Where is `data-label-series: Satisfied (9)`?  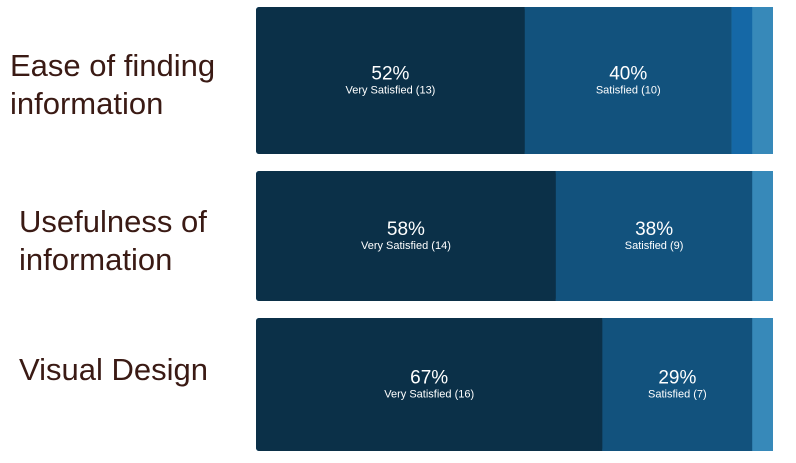 data-label-series: Satisfied (9) is located at coordinates (654, 246).